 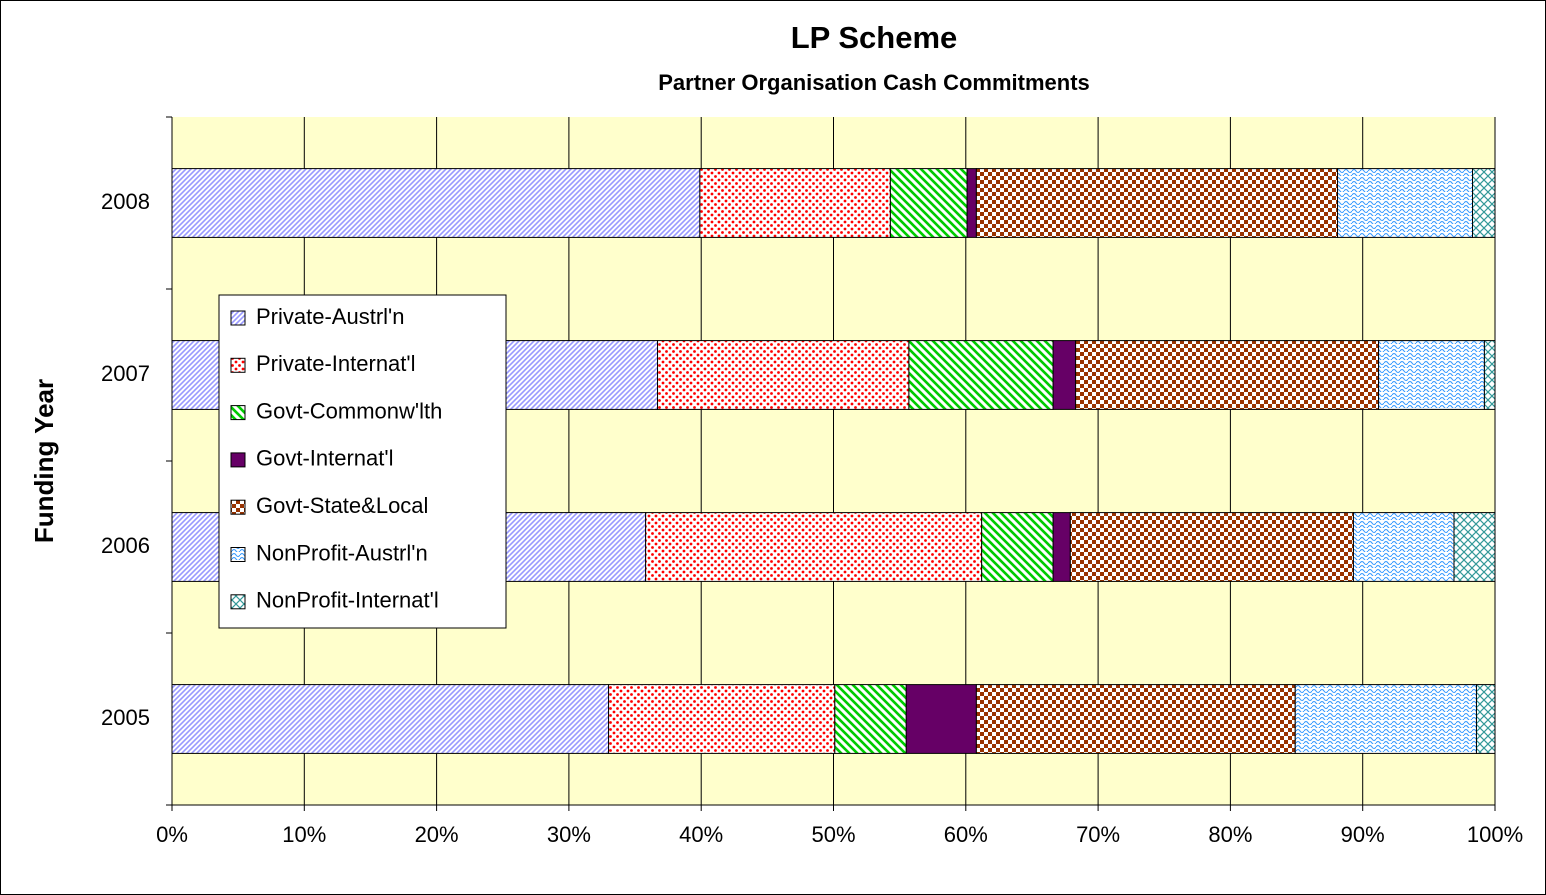 What do you see at coordinates (569, 834) in the screenshot?
I see `x-tick-label: 30%` at bounding box center [569, 834].